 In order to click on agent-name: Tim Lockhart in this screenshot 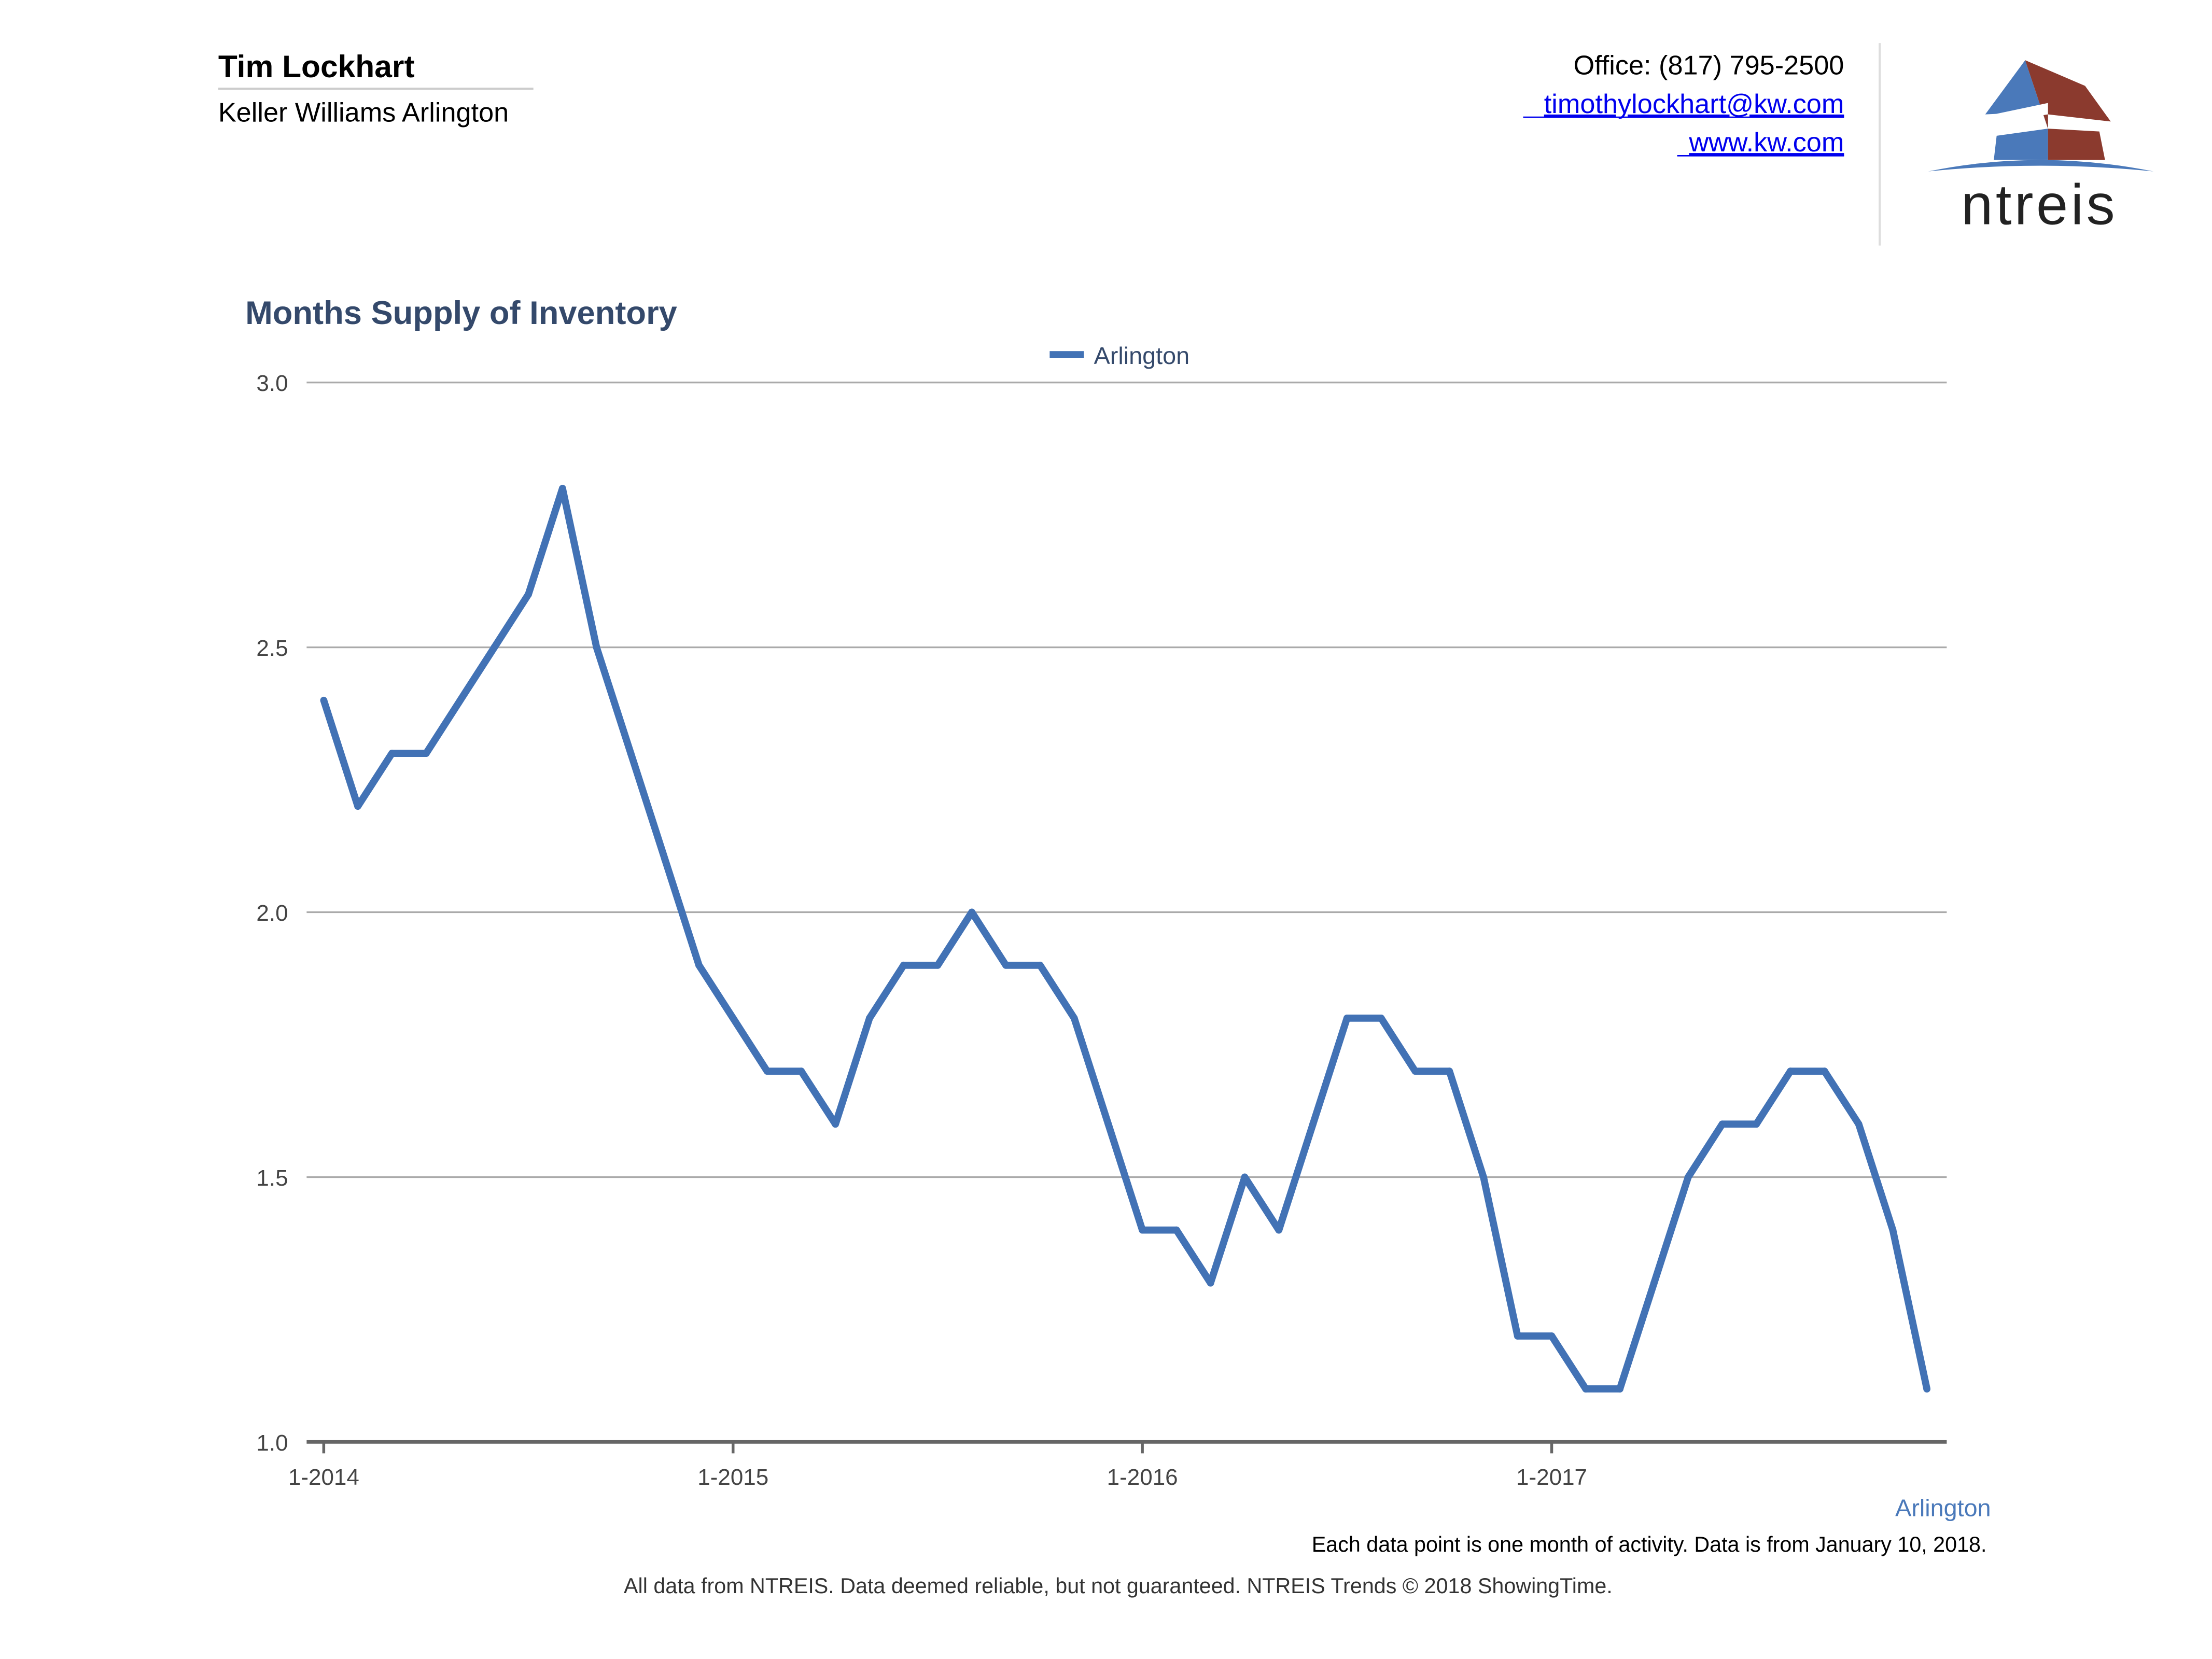, I will do `click(316, 66)`.